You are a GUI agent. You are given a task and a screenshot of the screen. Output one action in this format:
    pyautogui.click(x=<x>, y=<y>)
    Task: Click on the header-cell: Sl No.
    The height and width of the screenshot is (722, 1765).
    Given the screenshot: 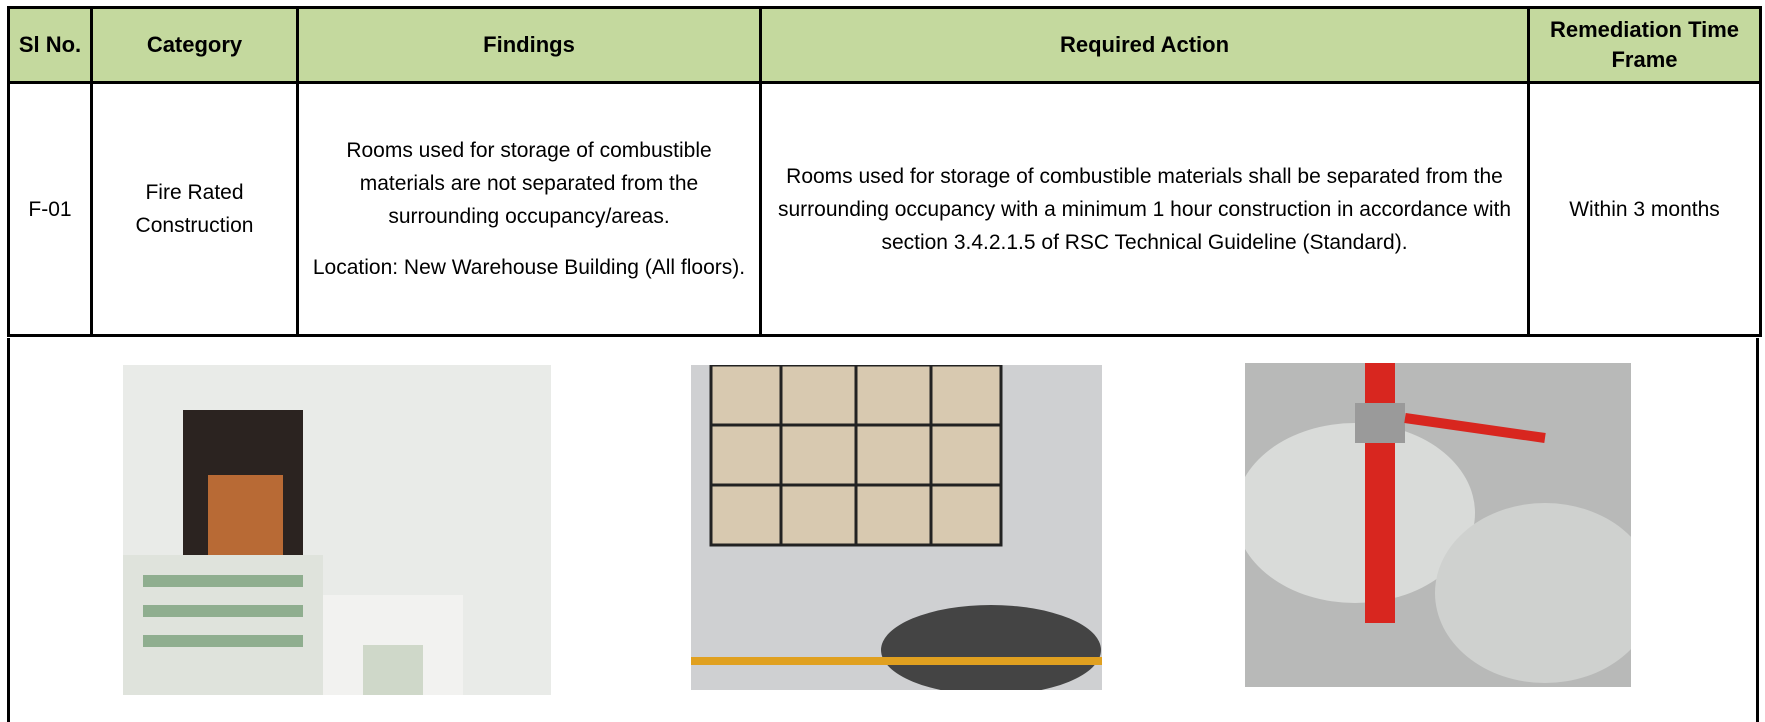 What is the action you would take?
    pyautogui.click(x=50, y=45)
    